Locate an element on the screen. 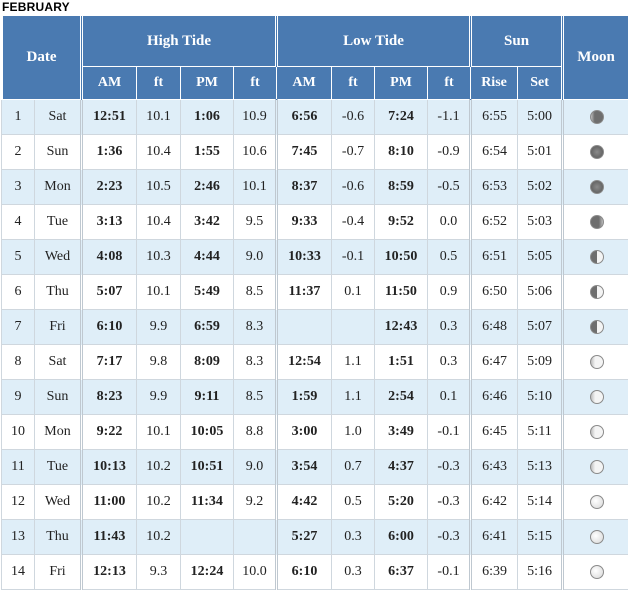 The width and height of the screenshot is (628, 600). cell-high-am-time: 10:13 is located at coordinates (108, 467).